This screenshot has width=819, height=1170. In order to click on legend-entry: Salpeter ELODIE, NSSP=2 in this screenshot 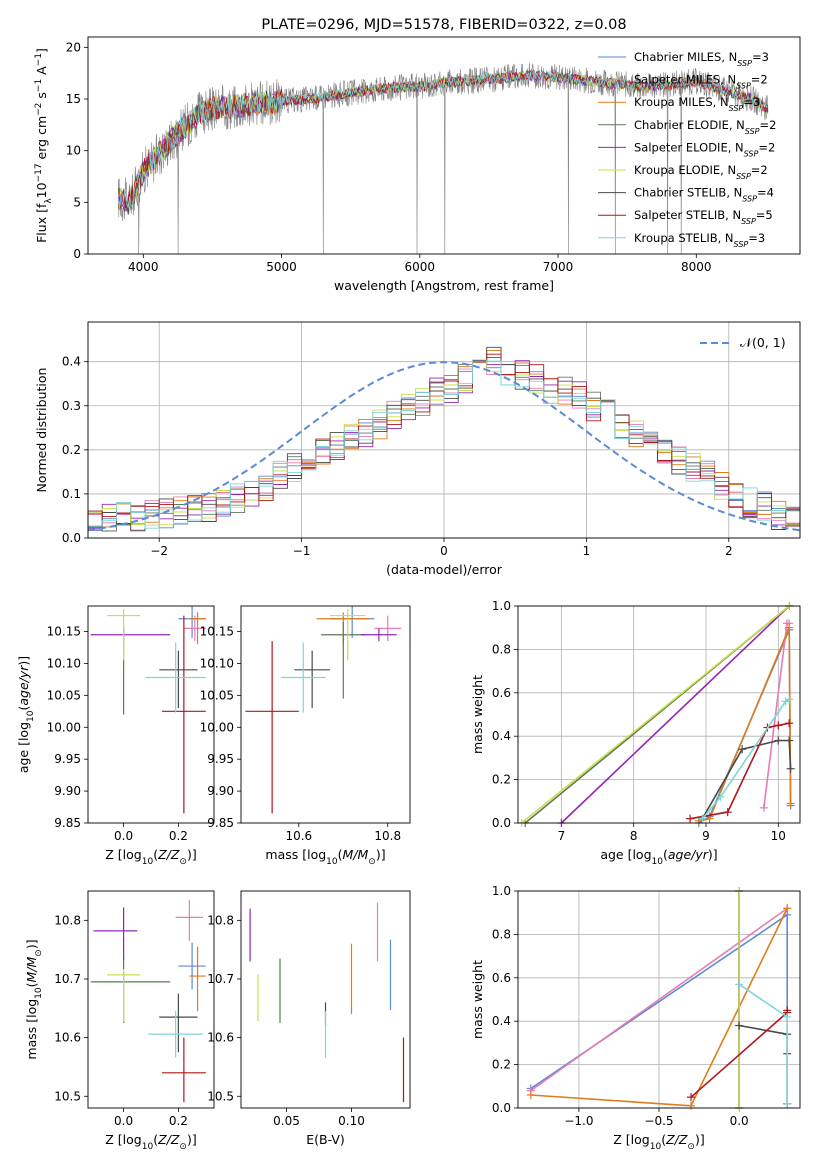, I will do `click(704, 149)`.